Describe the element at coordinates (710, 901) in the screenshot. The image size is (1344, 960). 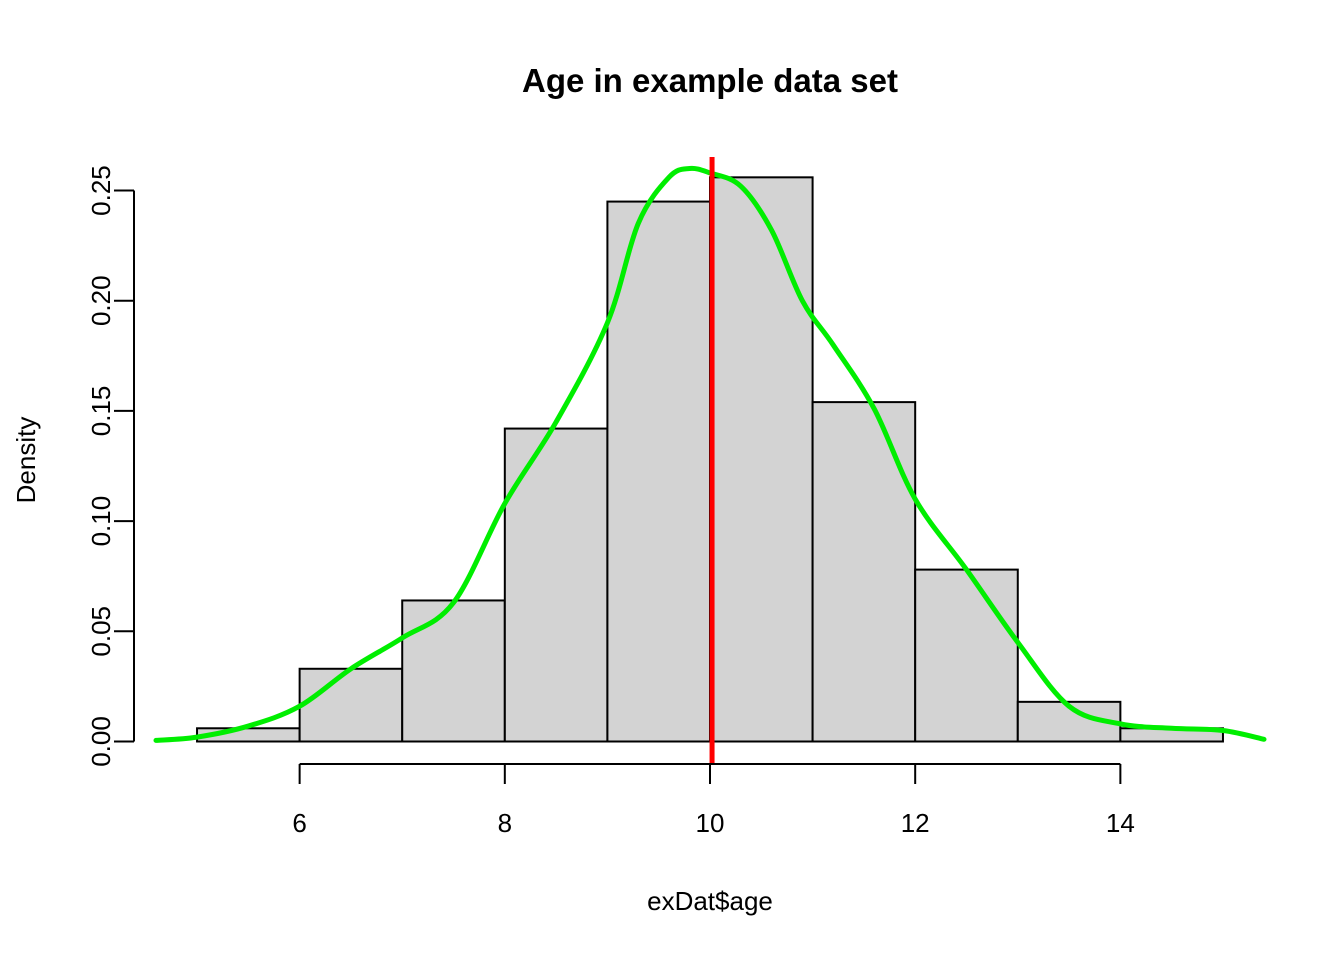
I see `x-axis-label: exDat$age` at that location.